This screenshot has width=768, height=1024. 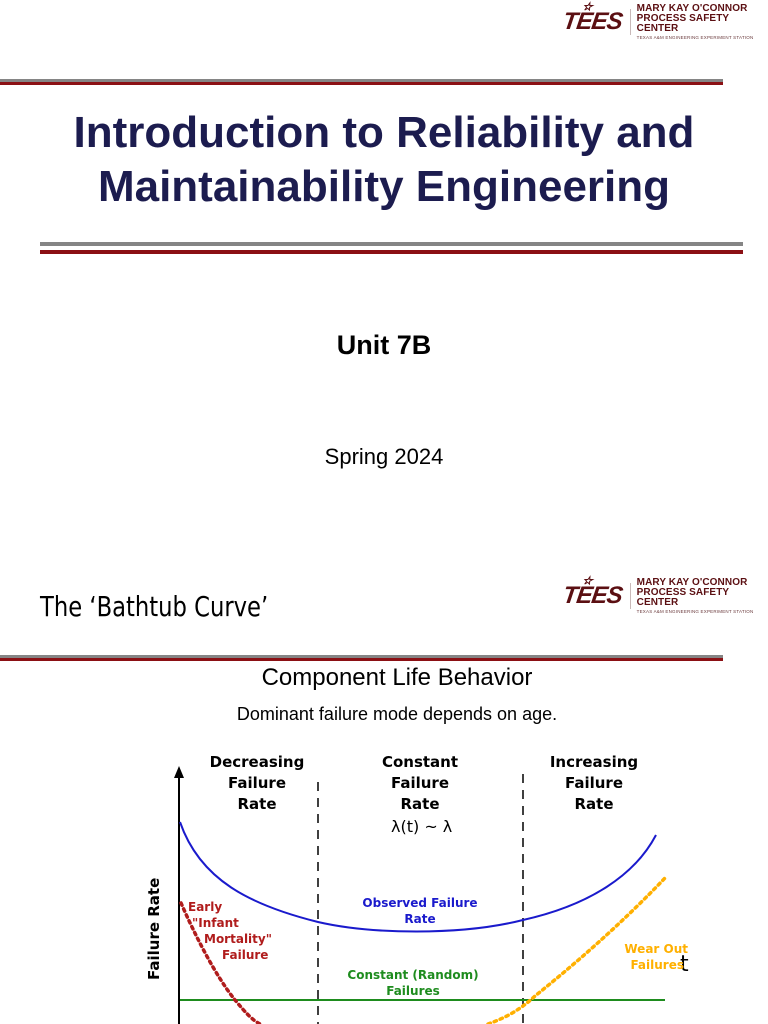 What do you see at coordinates (384, 132) in the screenshot?
I see `title-line-1: Introduction to Reliability and` at bounding box center [384, 132].